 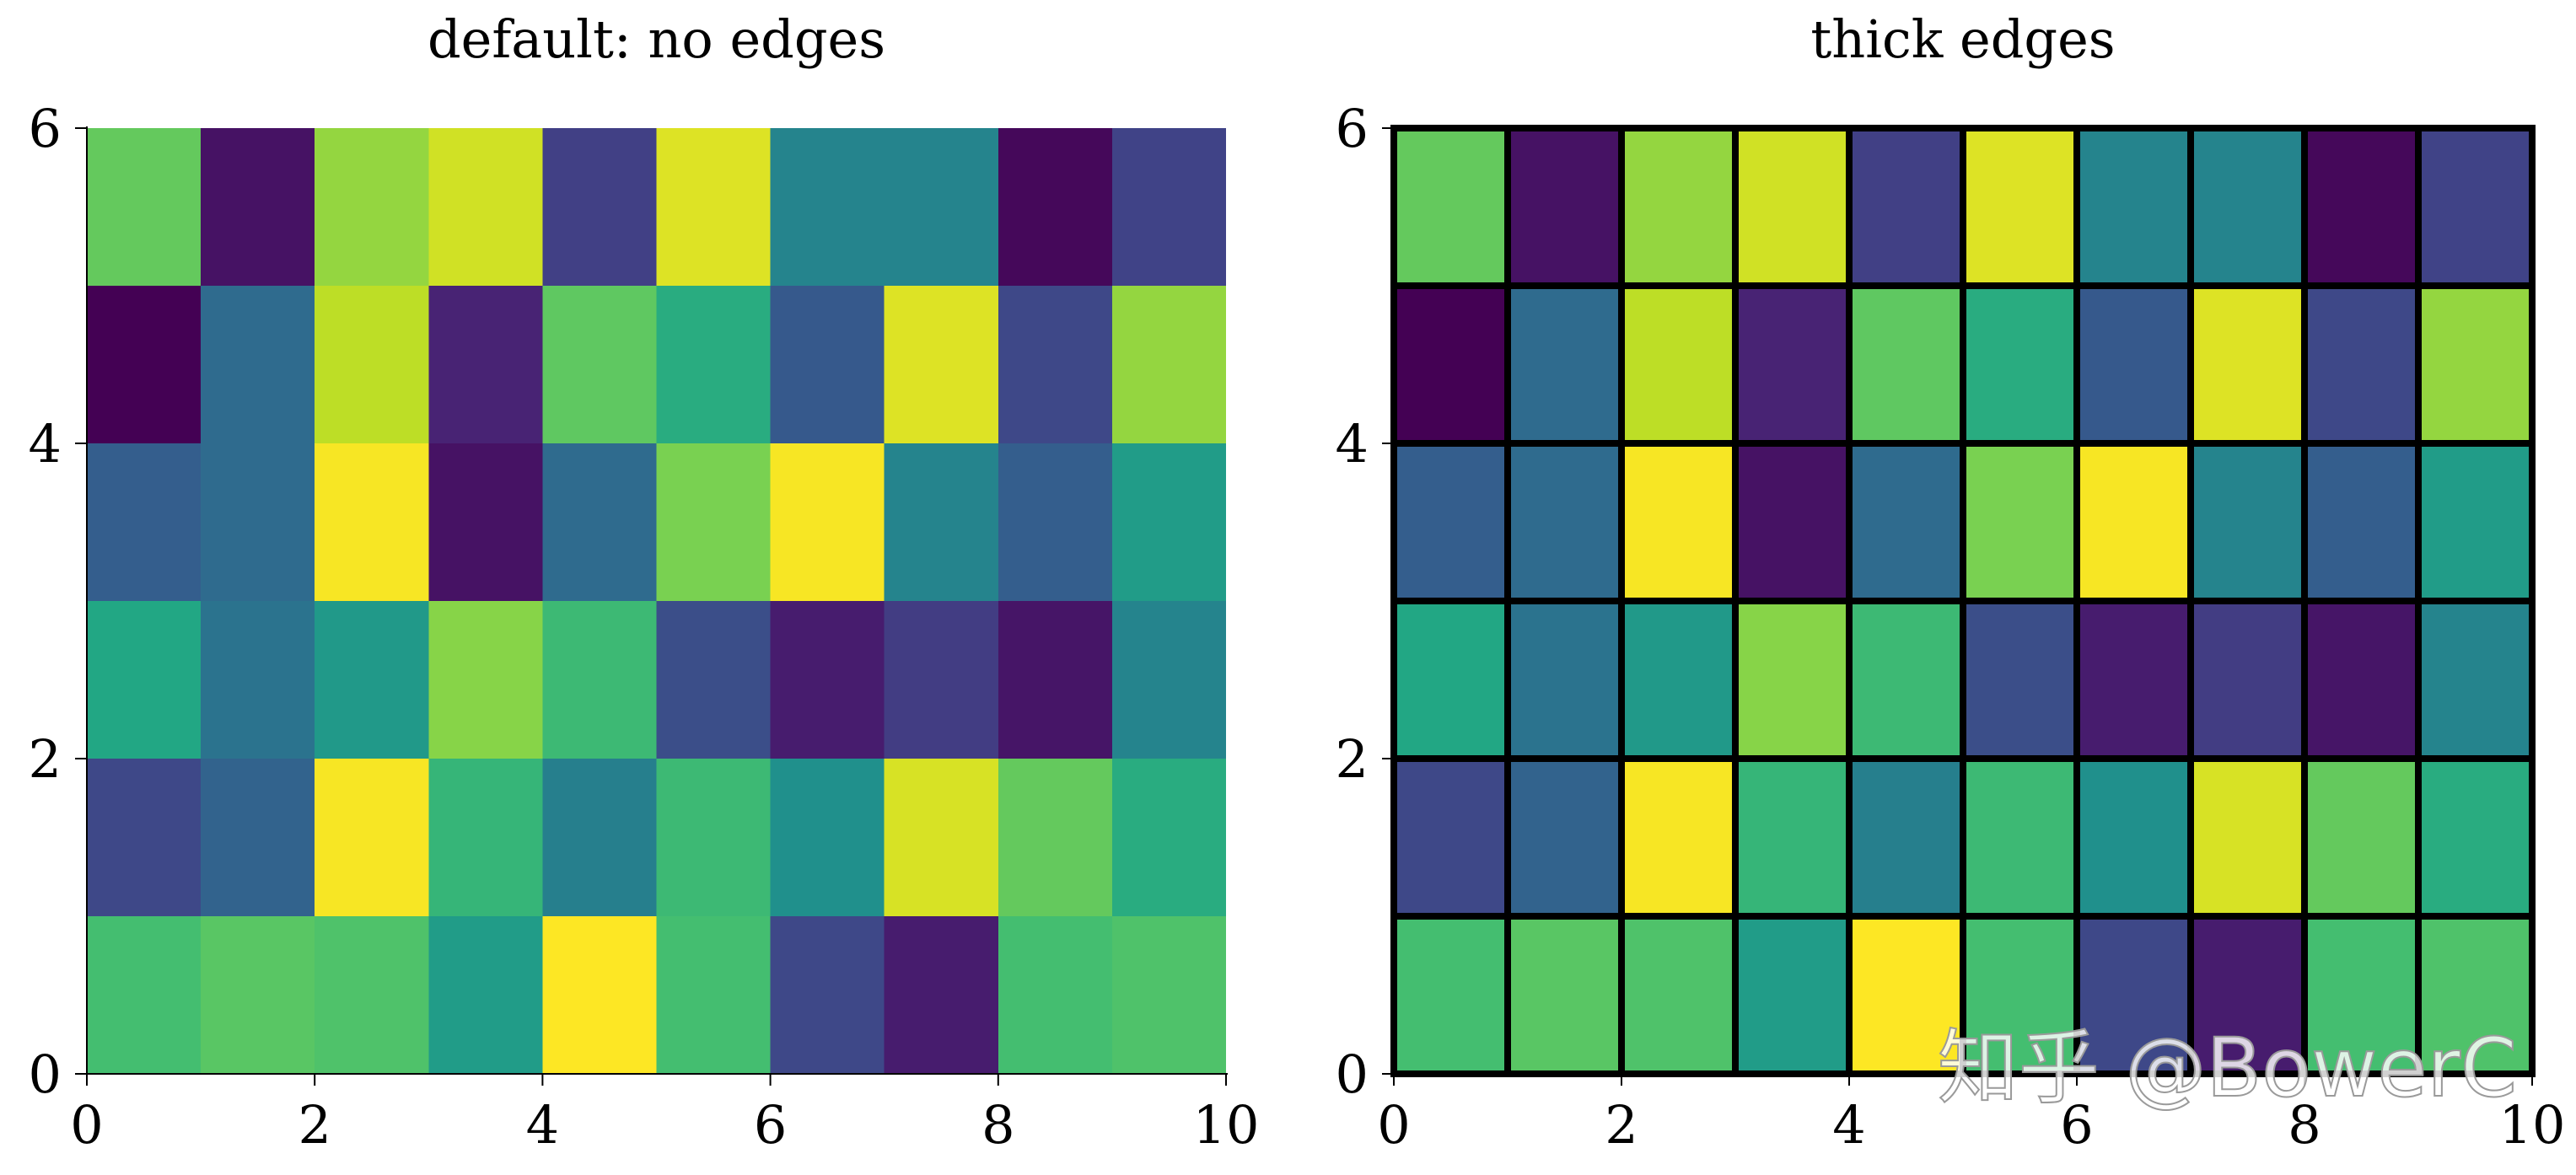 What do you see at coordinates (770, 1125) in the screenshot?
I see `x-tick-label: 6` at bounding box center [770, 1125].